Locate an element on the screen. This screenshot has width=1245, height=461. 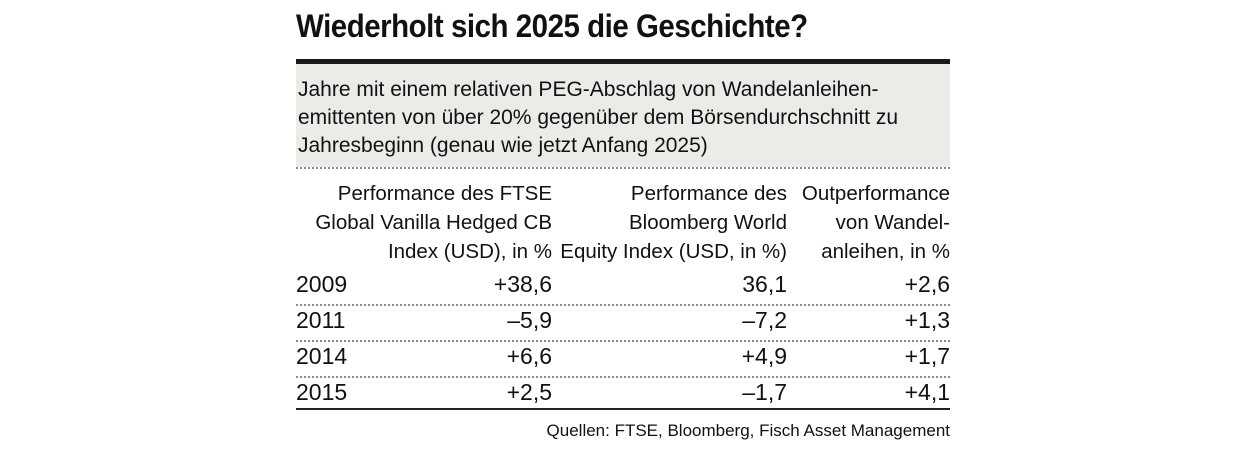
row-value: +1,7 is located at coordinates (927, 356).